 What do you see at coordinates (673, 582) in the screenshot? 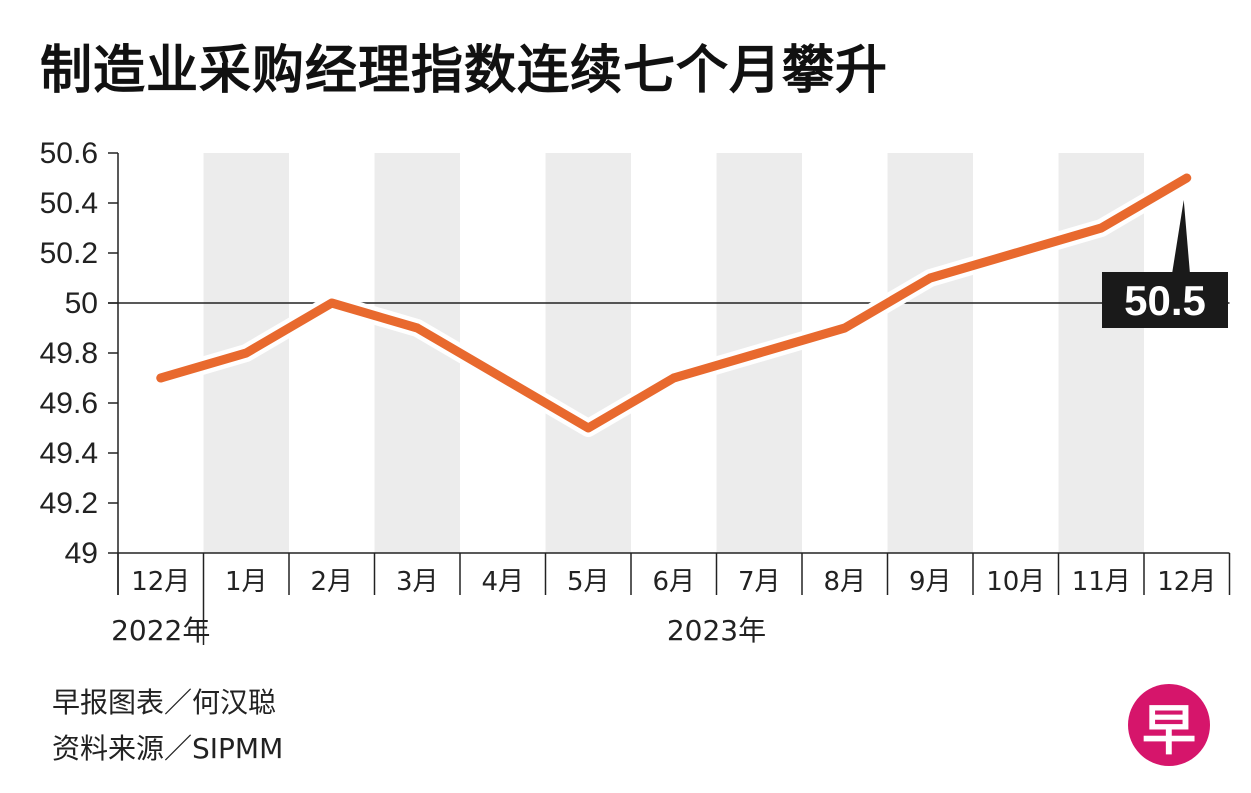
I see `x-tick-label: 6月` at bounding box center [673, 582].